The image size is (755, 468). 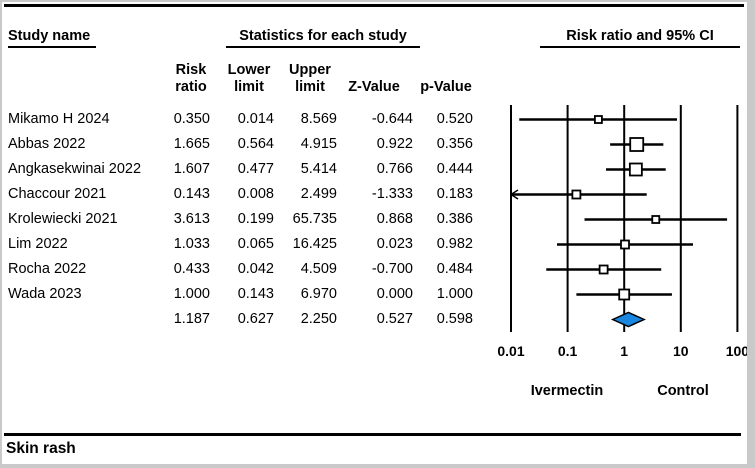 What do you see at coordinates (255, 169) in the screenshot?
I see `lower-limit-cell: 0.477` at bounding box center [255, 169].